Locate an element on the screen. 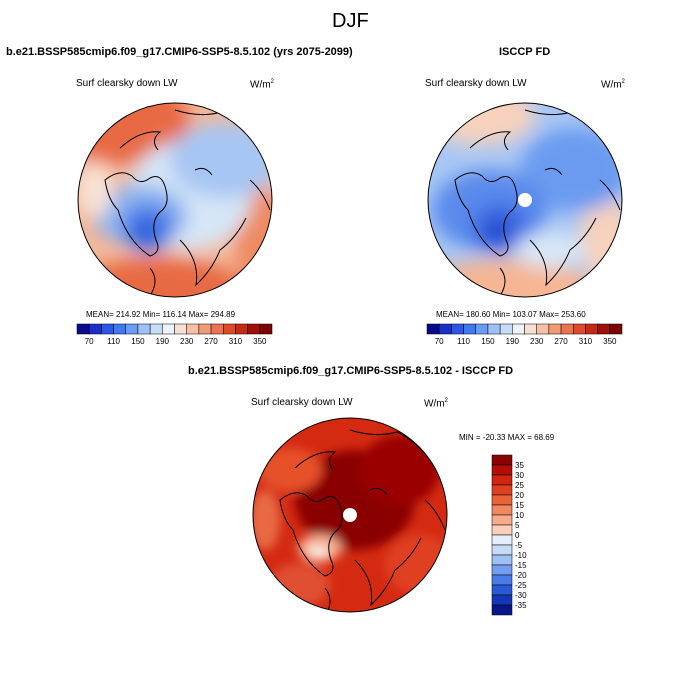  colorbar-tick-label: 5 is located at coordinates (517, 525).